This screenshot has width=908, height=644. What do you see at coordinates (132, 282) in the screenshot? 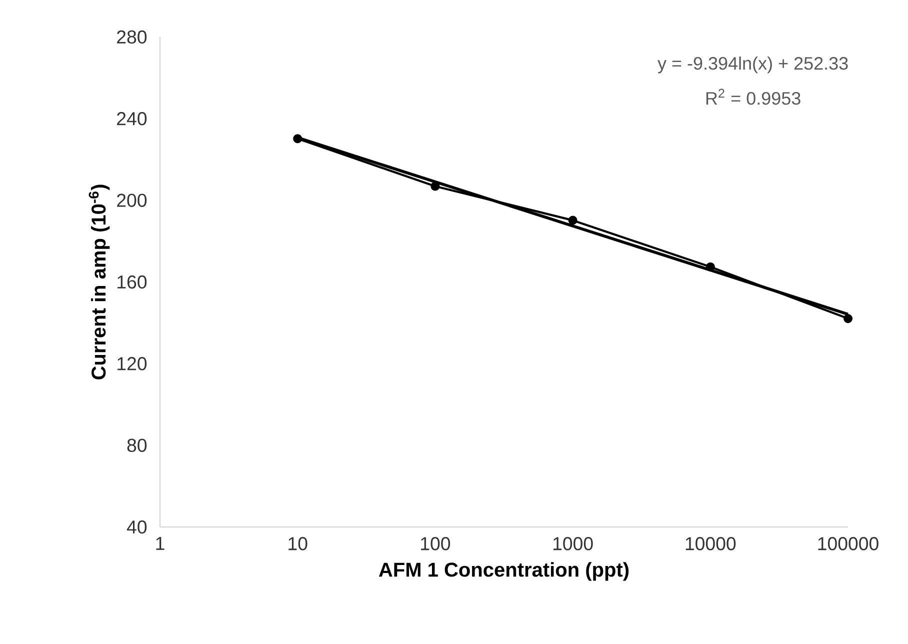
I see `y-tick-label: 160` at bounding box center [132, 282].